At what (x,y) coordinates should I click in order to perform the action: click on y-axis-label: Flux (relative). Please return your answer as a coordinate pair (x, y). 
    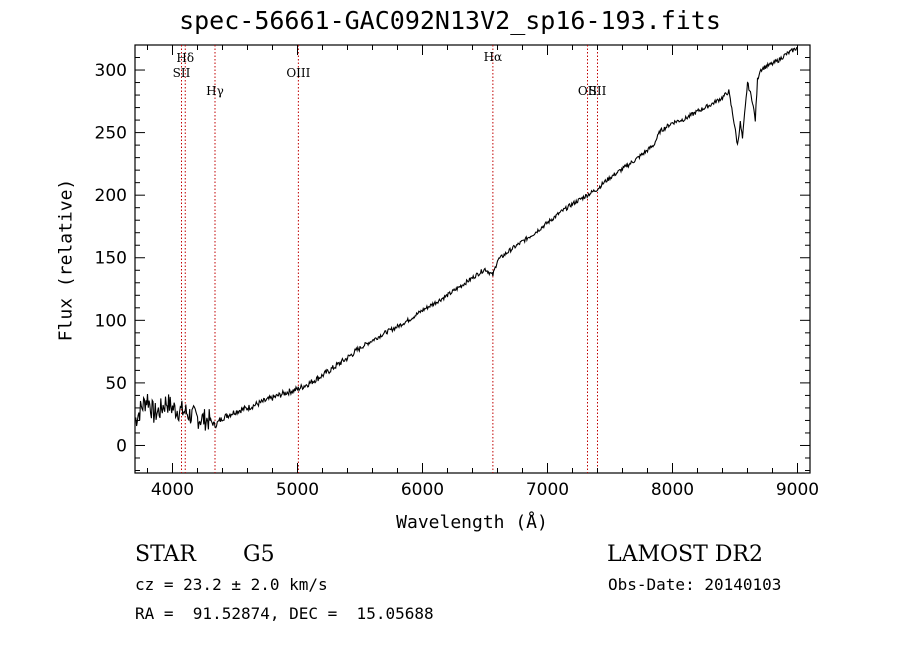
    Looking at the image, I should click on (66, 260).